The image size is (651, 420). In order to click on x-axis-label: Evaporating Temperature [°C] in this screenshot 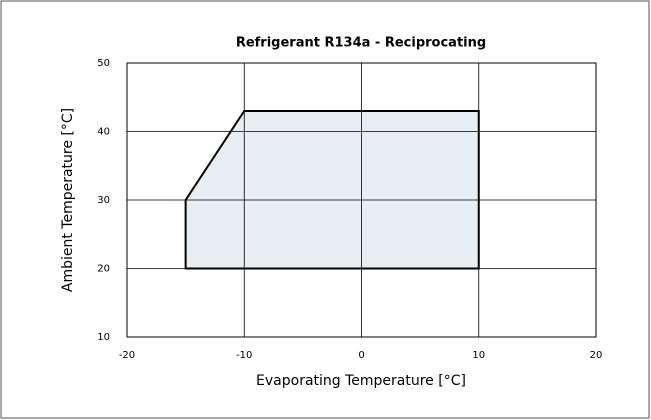, I will do `click(361, 381)`.